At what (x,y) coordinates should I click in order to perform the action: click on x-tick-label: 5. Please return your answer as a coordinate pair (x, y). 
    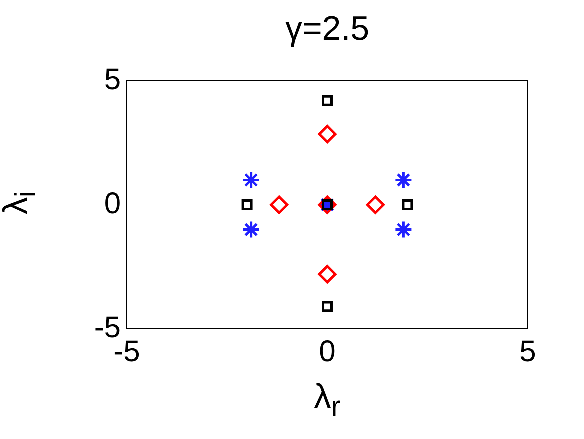
    Looking at the image, I should click on (528, 351).